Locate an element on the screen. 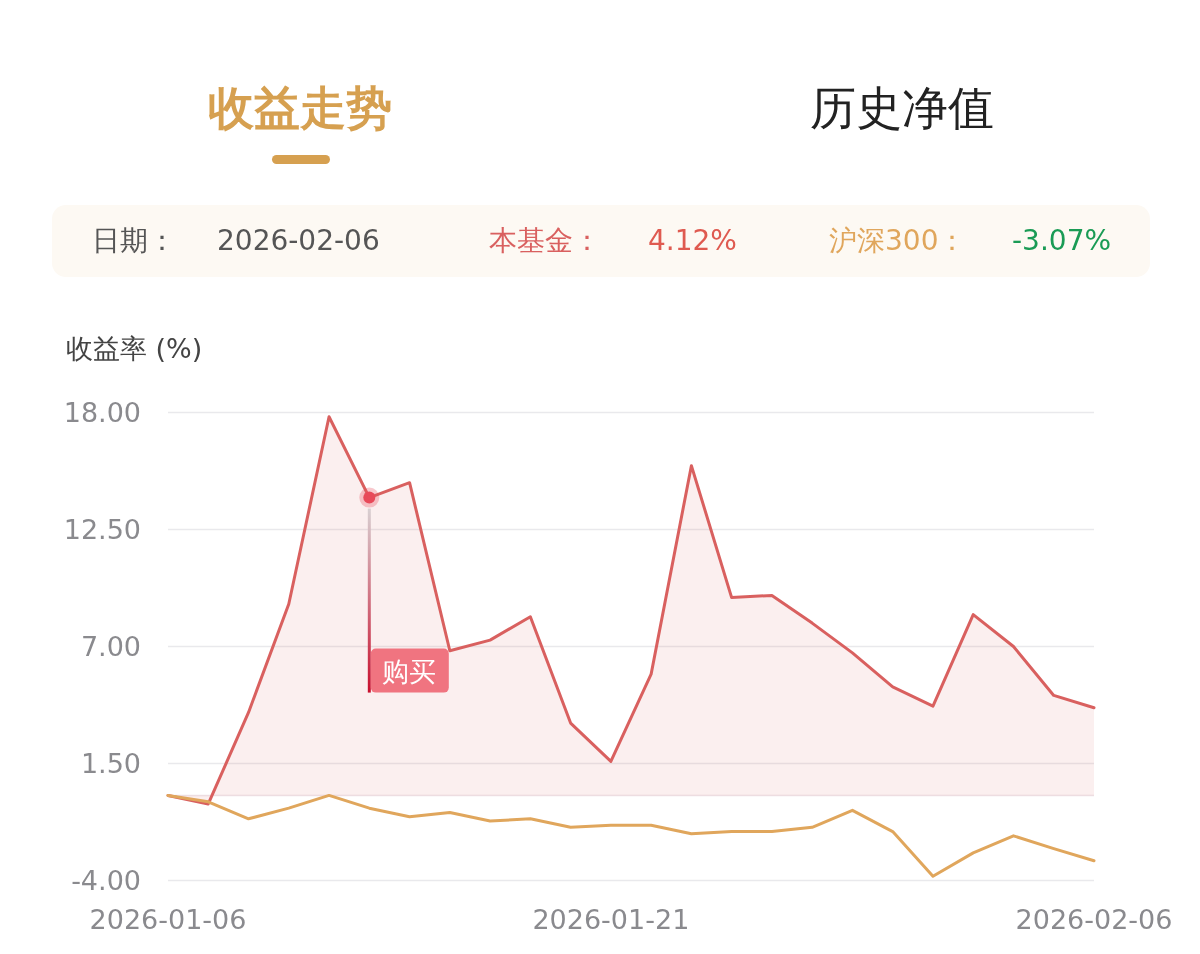  annotation: 购买 is located at coordinates (409, 671).